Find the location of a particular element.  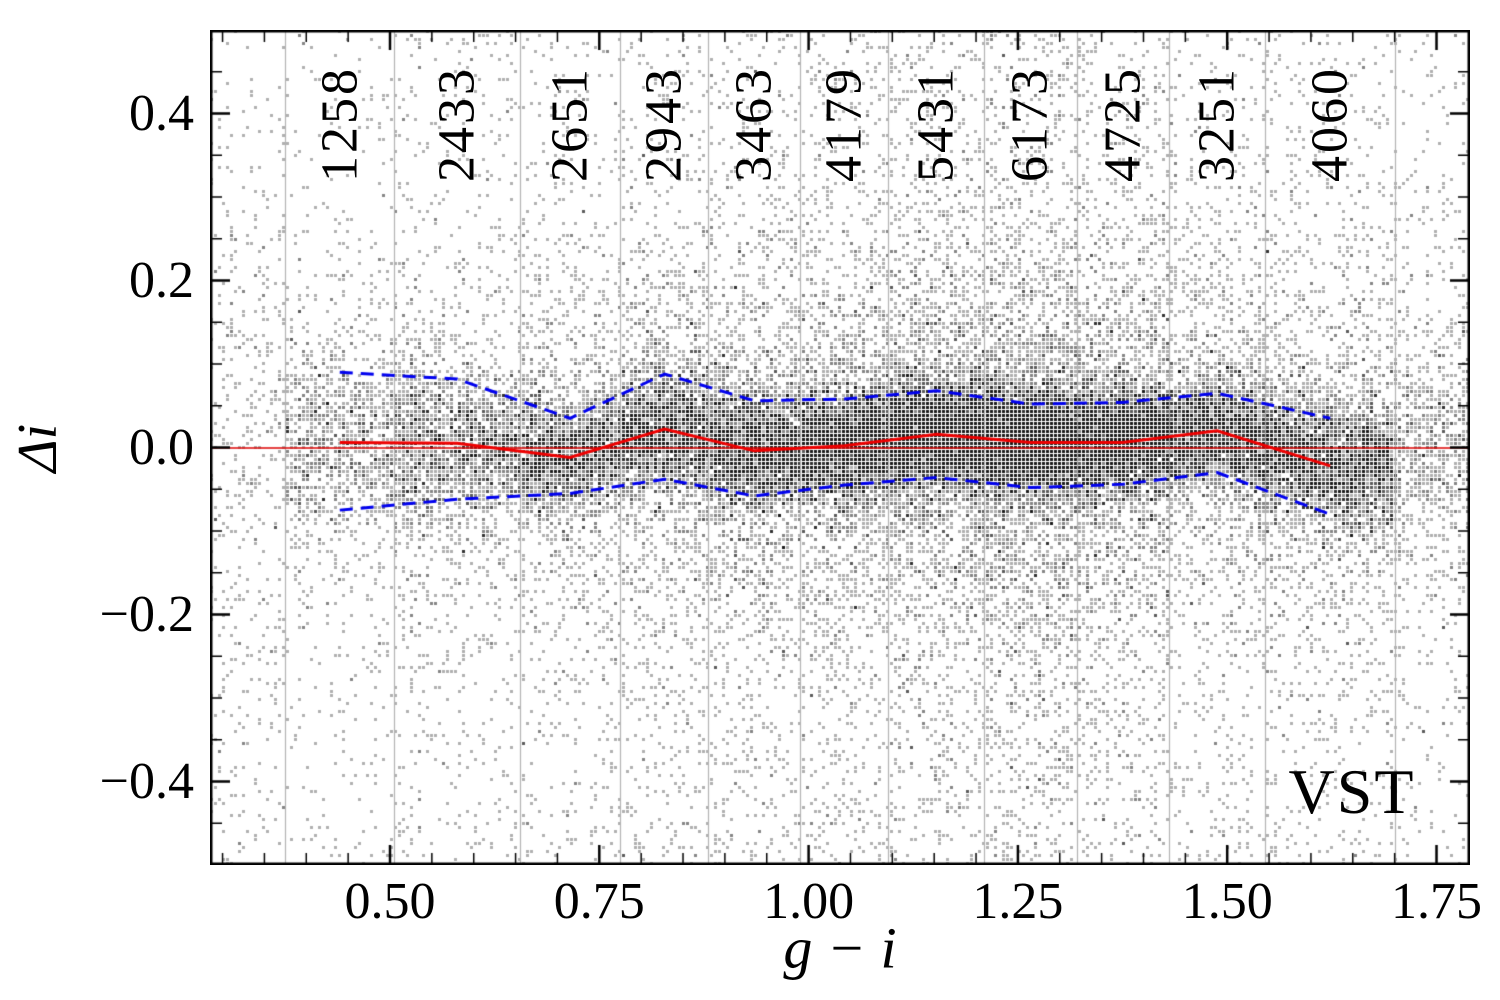

survey-annotation: VST is located at coordinates (1352, 791).